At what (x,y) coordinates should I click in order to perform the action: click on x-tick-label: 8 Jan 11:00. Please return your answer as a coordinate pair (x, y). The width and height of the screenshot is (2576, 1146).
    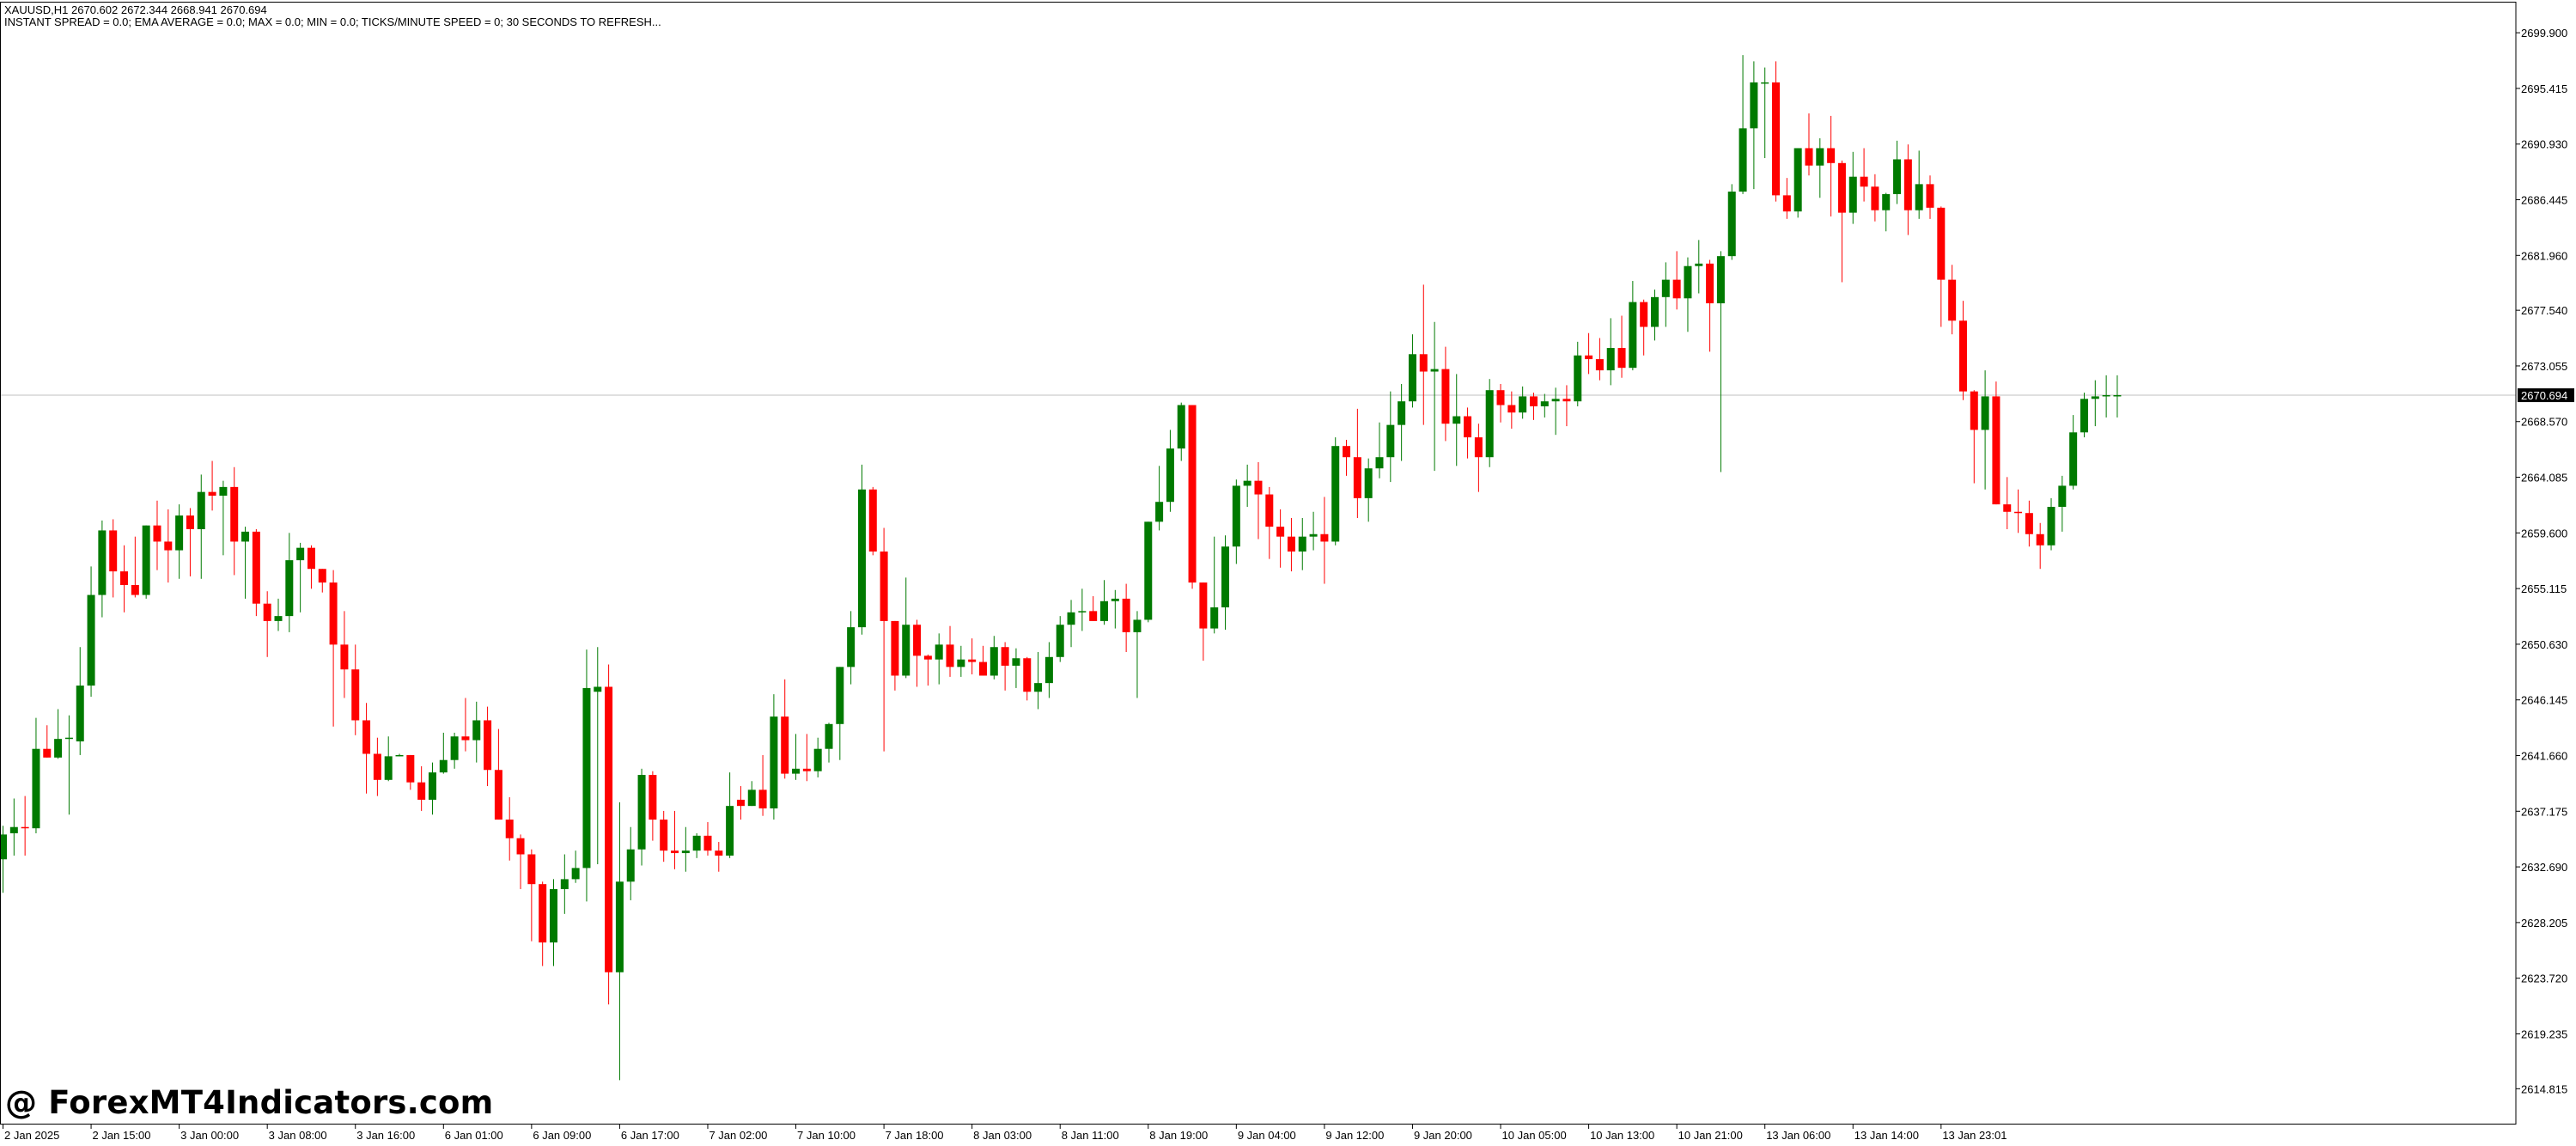
    Looking at the image, I should click on (1090, 1135).